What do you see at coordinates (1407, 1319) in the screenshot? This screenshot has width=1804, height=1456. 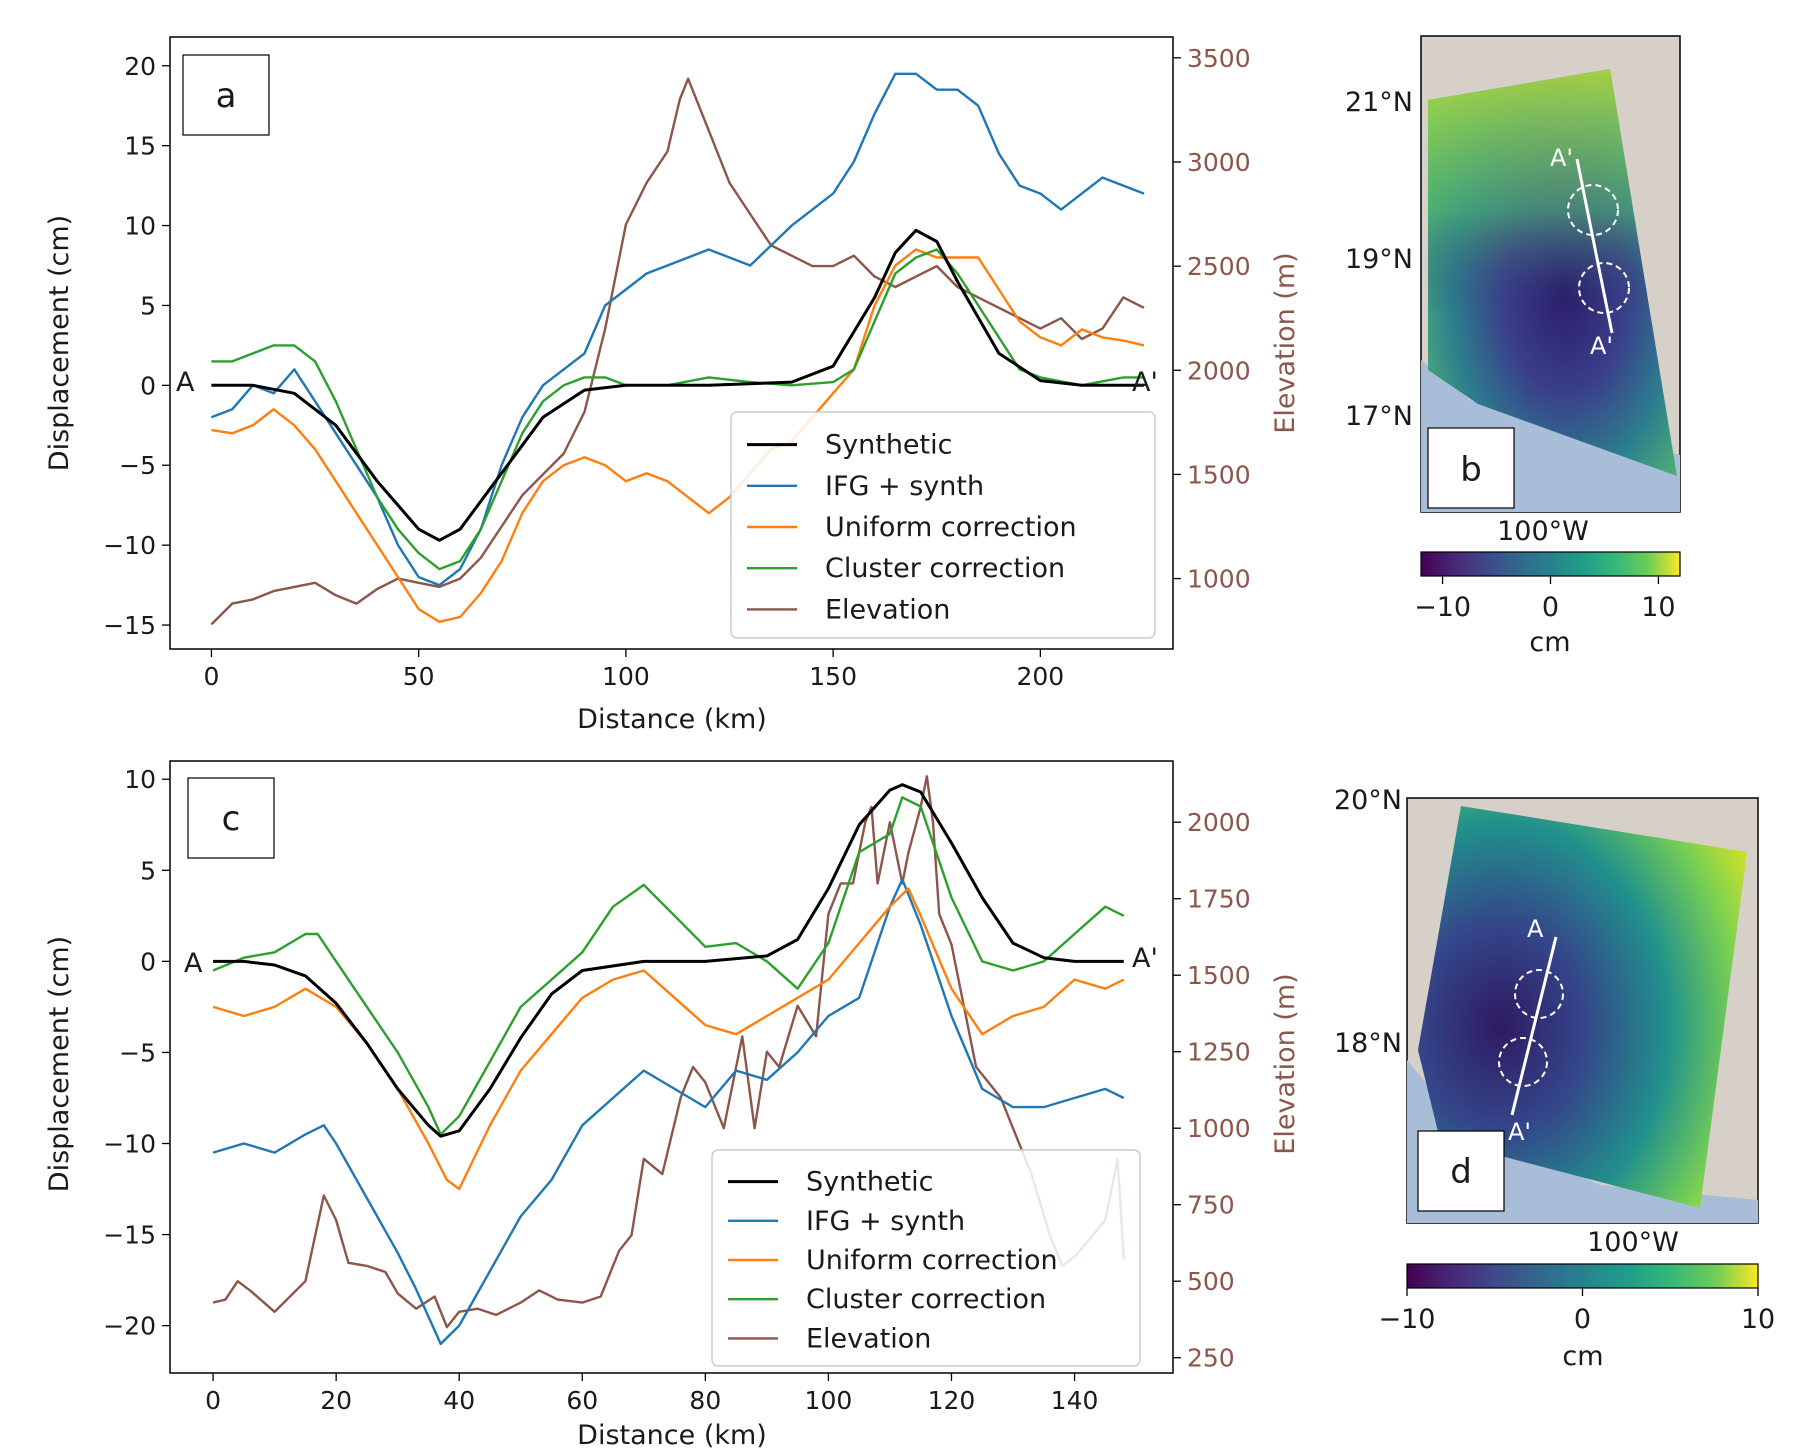 I see `panel-d-colorbar-tick-label: −10` at bounding box center [1407, 1319].